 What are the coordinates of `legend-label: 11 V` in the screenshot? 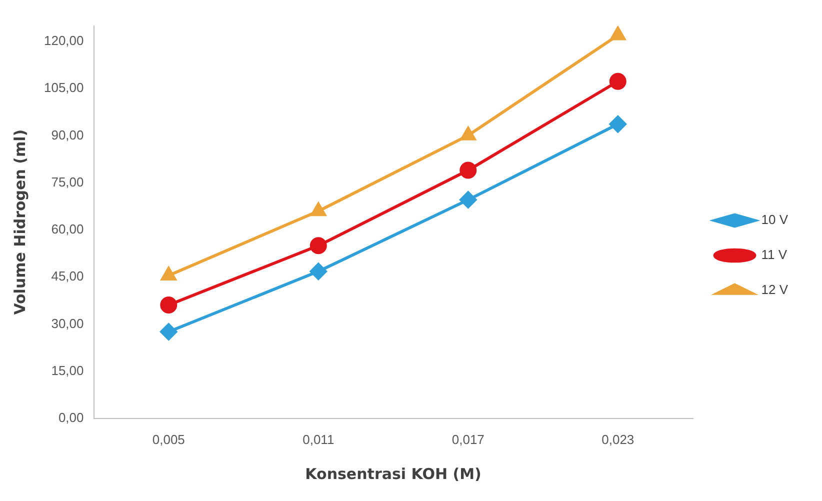 It's located at (774, 254).